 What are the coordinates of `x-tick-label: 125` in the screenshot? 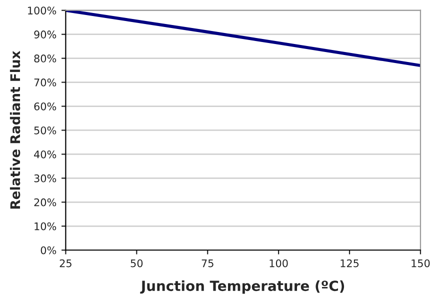 It's located at (349, 263).